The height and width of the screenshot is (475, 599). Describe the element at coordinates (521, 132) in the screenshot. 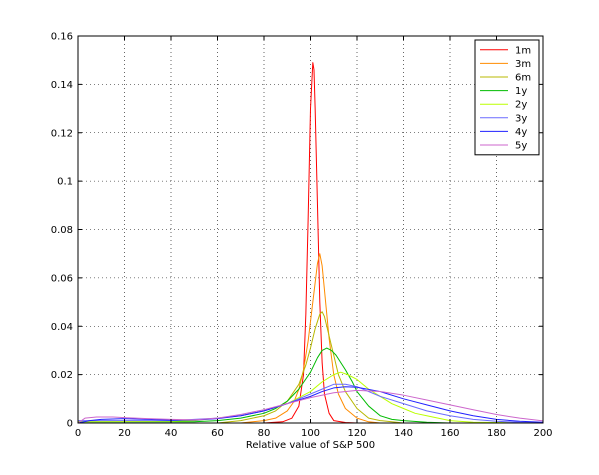

I see `legend-label-4y: 4y` at that location.